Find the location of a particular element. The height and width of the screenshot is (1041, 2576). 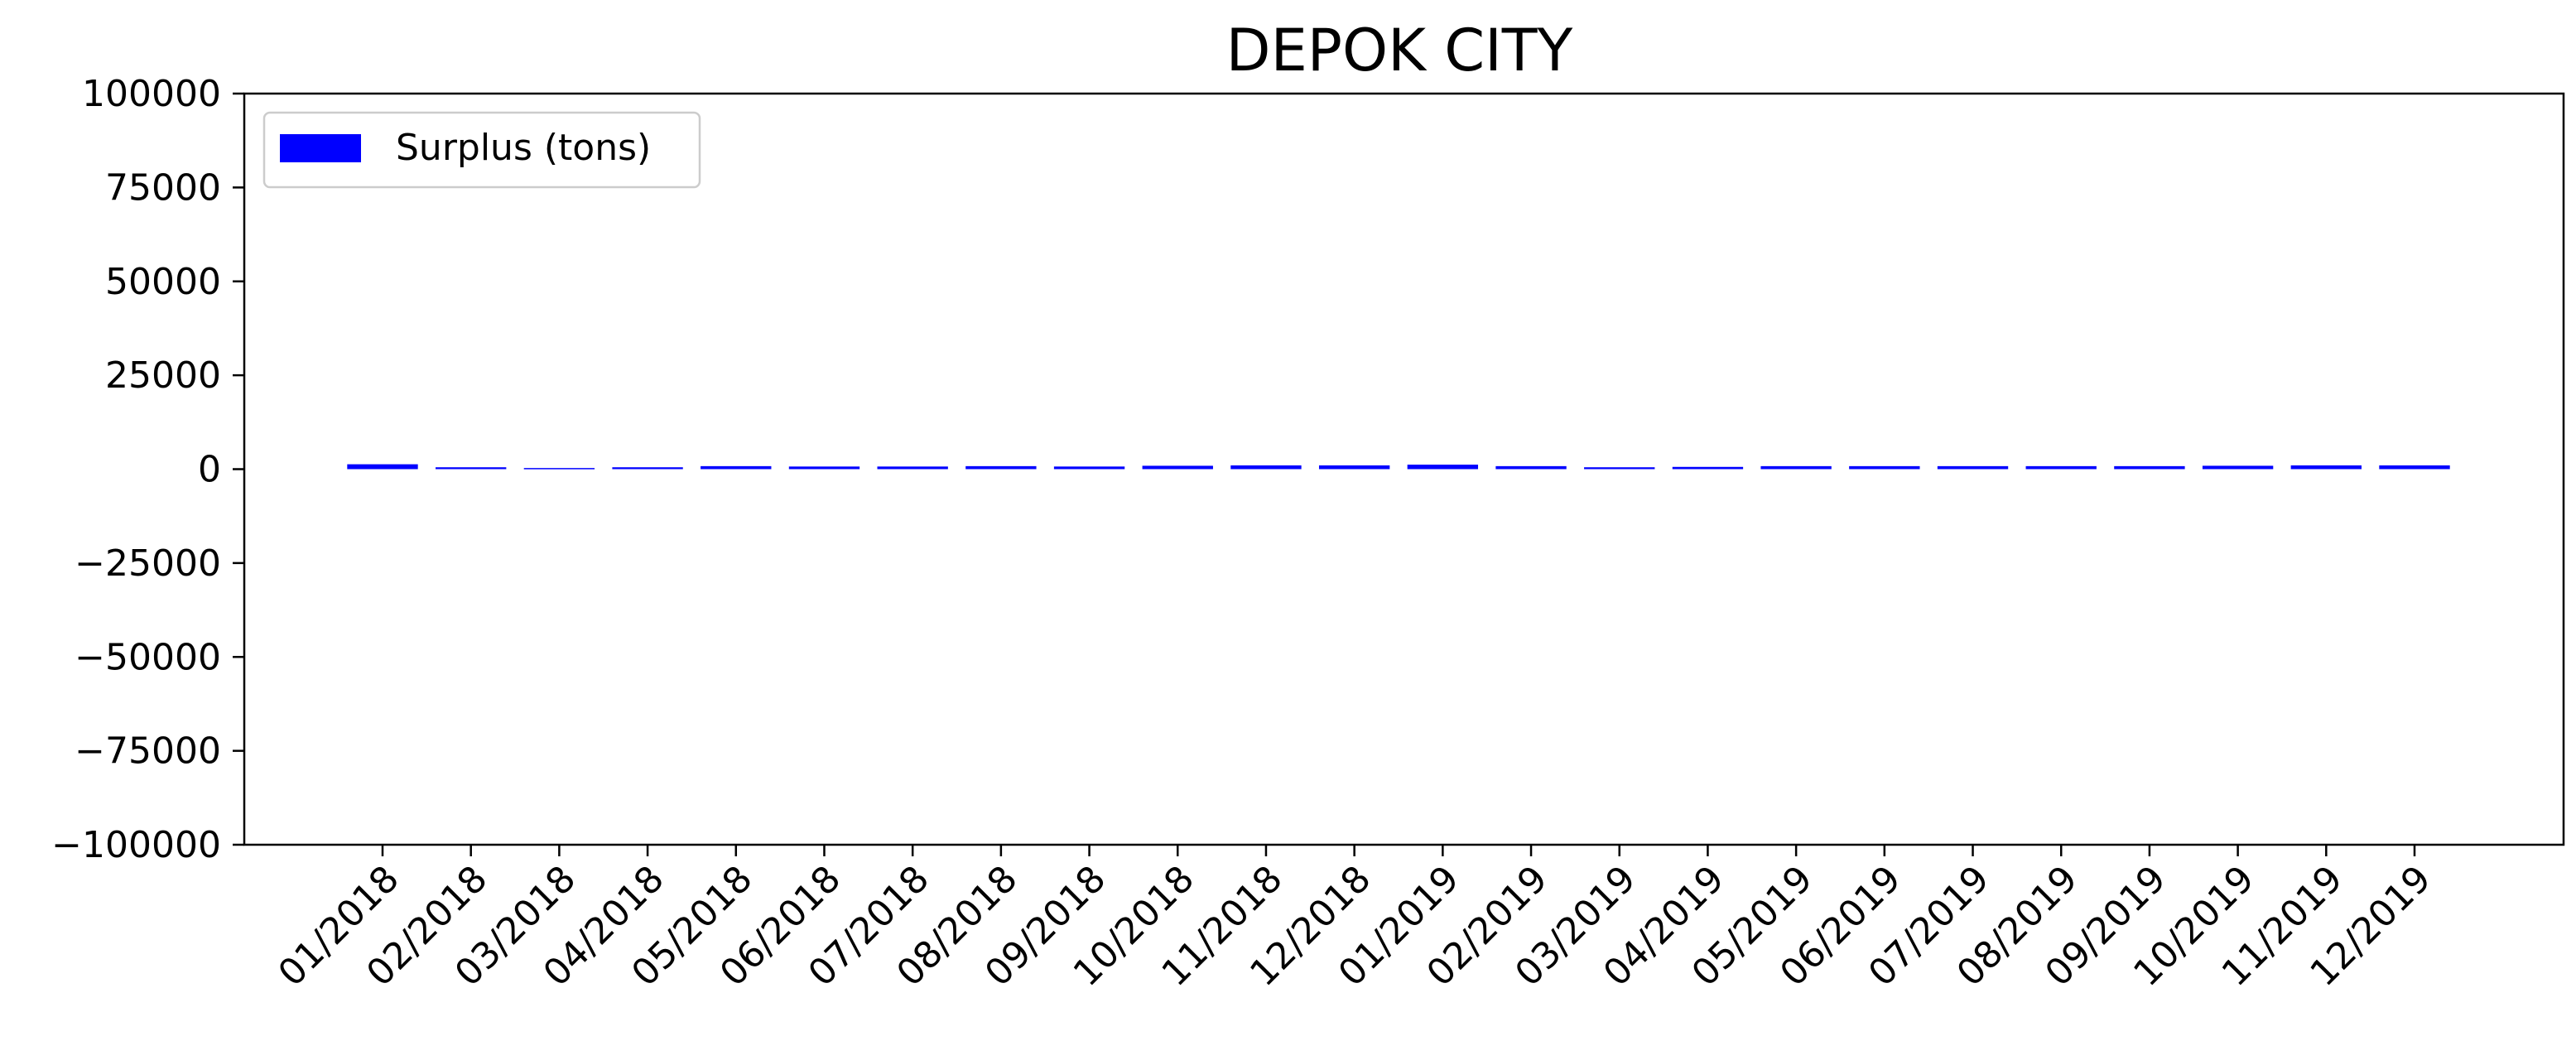

bar-06-2018 is located at coordinates (824, 468).